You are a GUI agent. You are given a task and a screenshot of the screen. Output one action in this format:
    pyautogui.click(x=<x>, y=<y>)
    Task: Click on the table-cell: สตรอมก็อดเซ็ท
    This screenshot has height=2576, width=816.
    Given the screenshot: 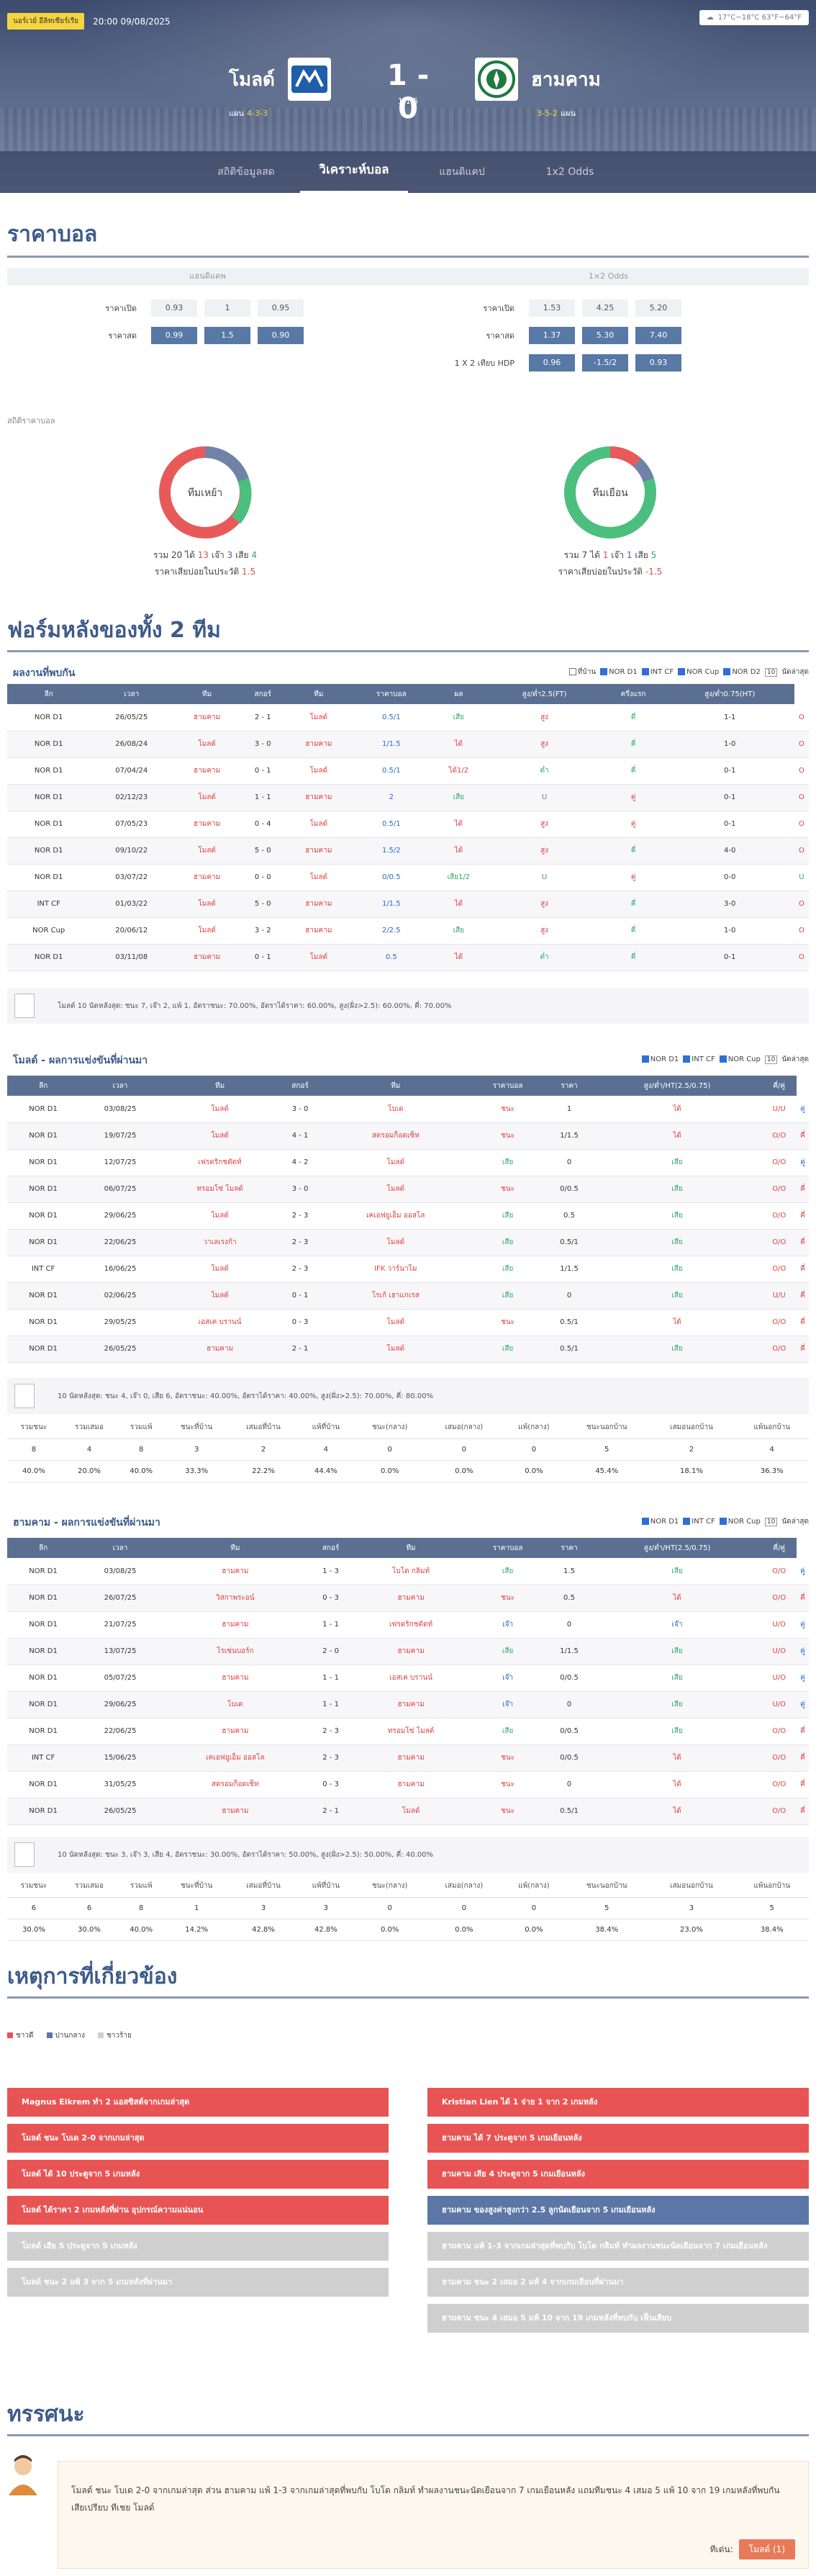 What is the action you would take?
    pyautogui.click(x=234, y=1784)
    